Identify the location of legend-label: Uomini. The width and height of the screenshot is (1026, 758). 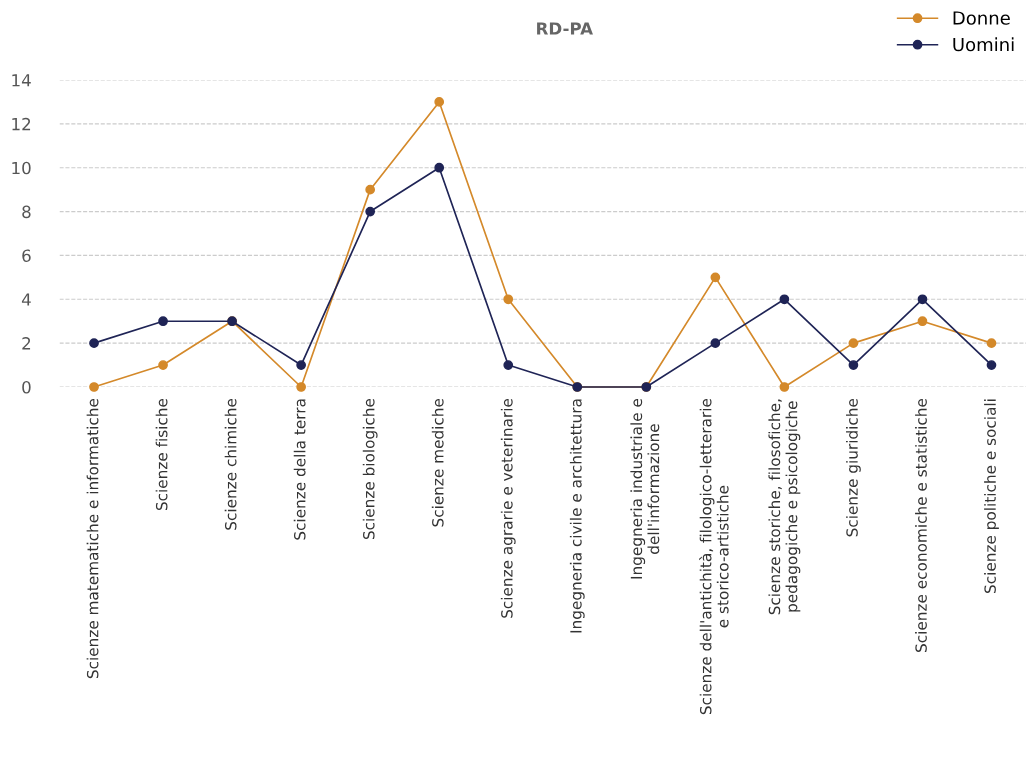
(983, 44).